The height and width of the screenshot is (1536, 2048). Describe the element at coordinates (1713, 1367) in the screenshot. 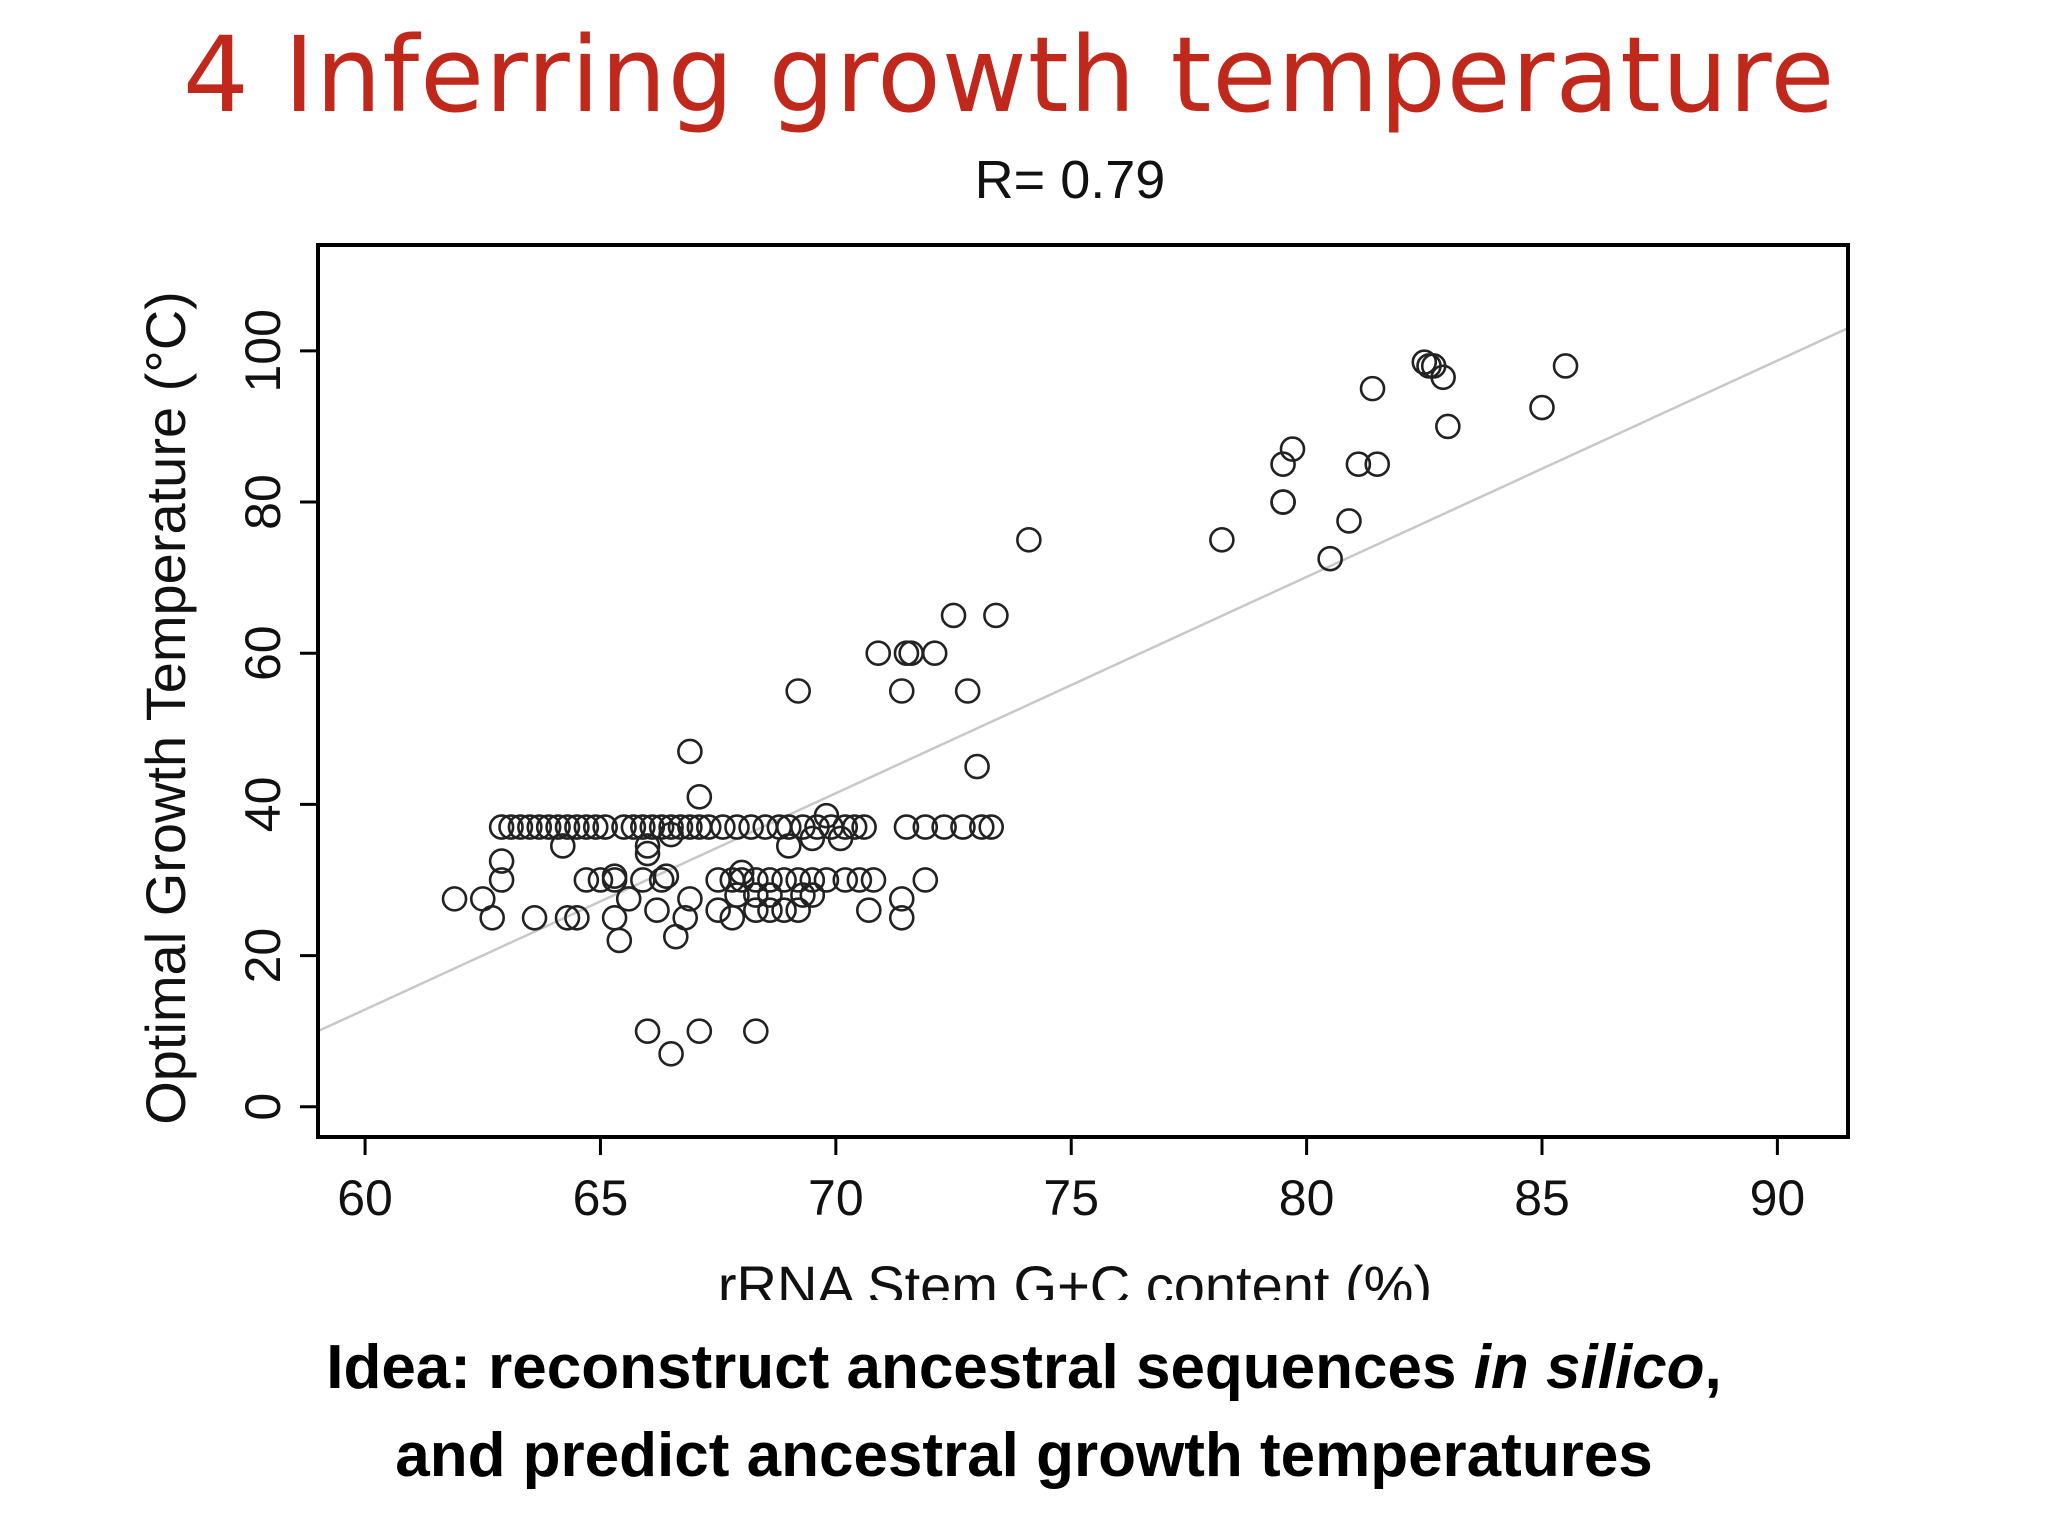

I see `caption-suffix: ,` at that location.